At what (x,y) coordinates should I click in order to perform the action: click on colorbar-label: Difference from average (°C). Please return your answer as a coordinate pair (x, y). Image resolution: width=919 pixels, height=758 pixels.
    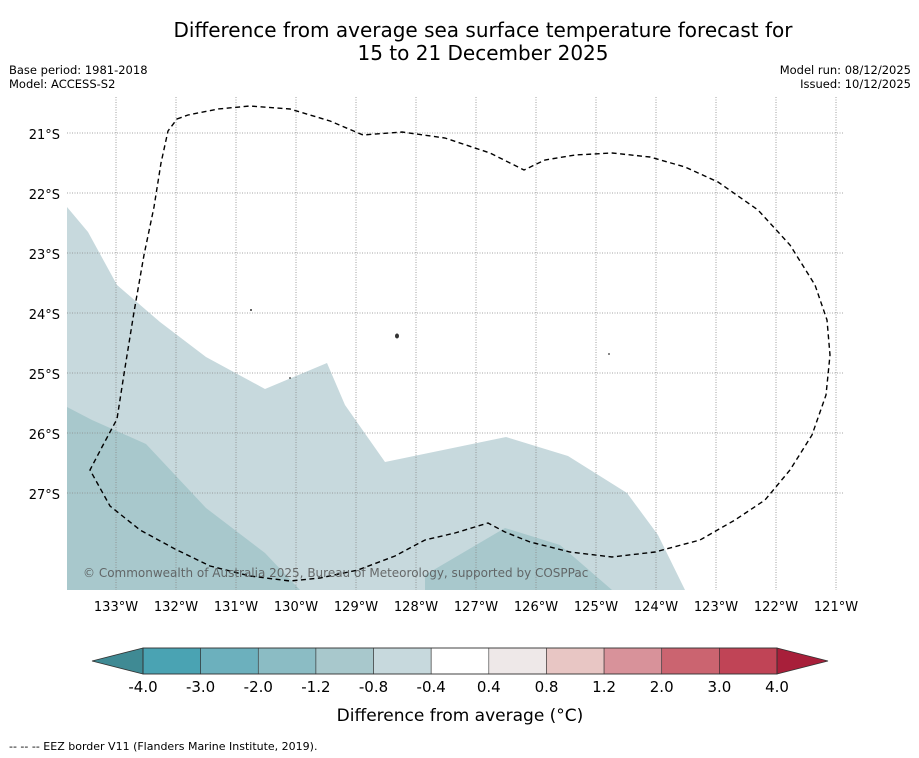
    Looking at the image, I should click on (460, 716).